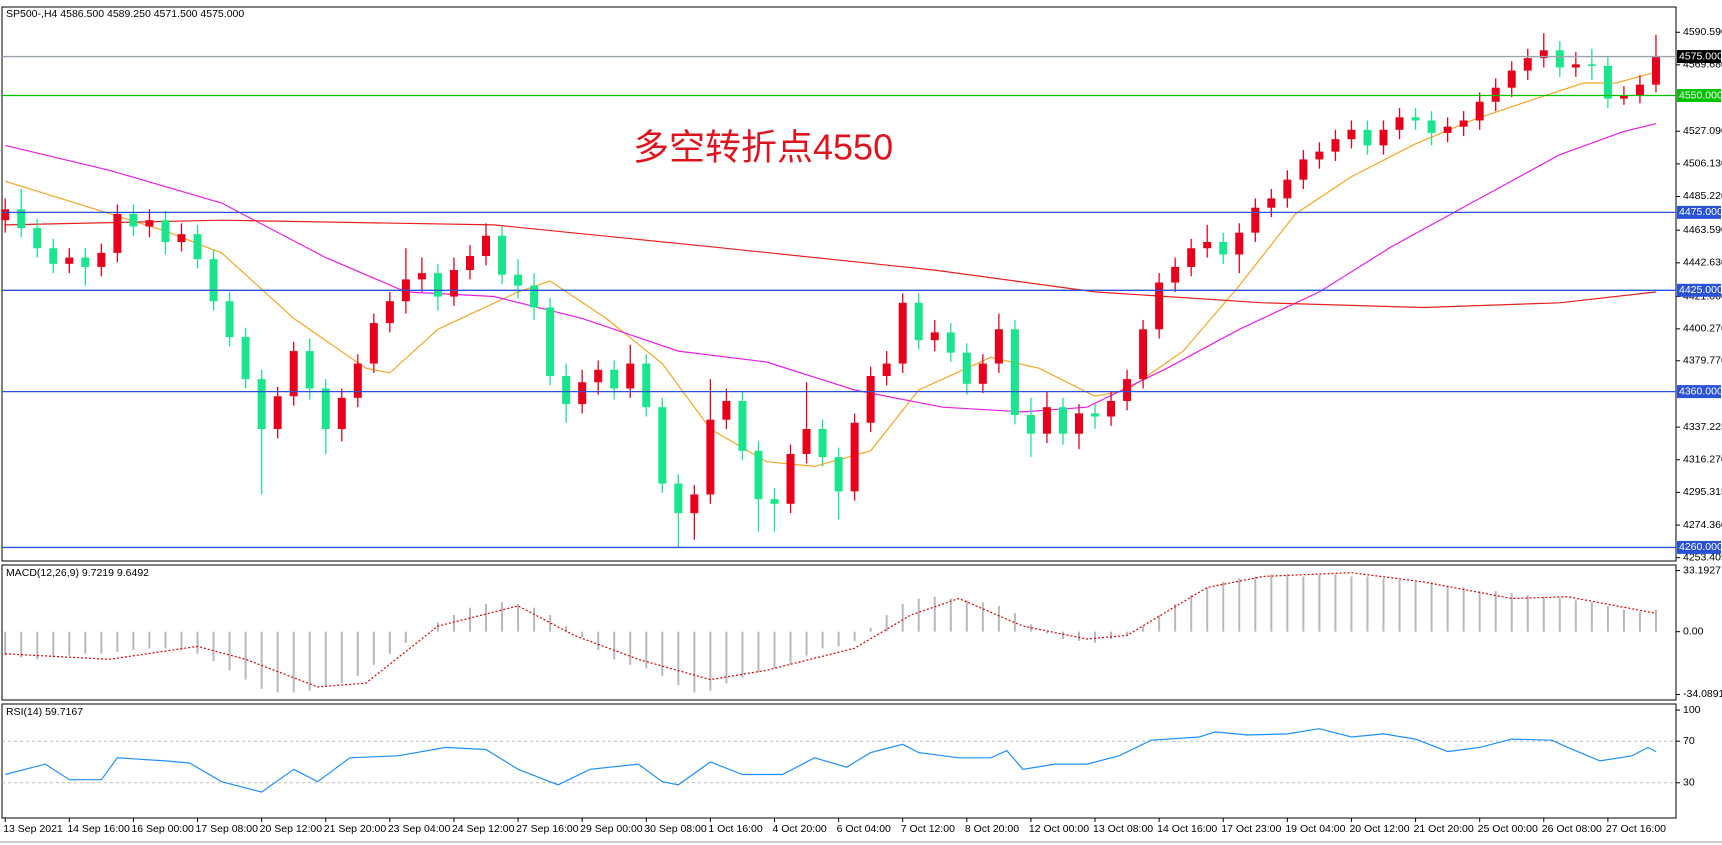 The image size is (1722, 845). What do you see at coordinates (483, 829) in the screenshot?
I see `x-tick-label: 24 Sep 12:00` at bounding box center [483, 829].